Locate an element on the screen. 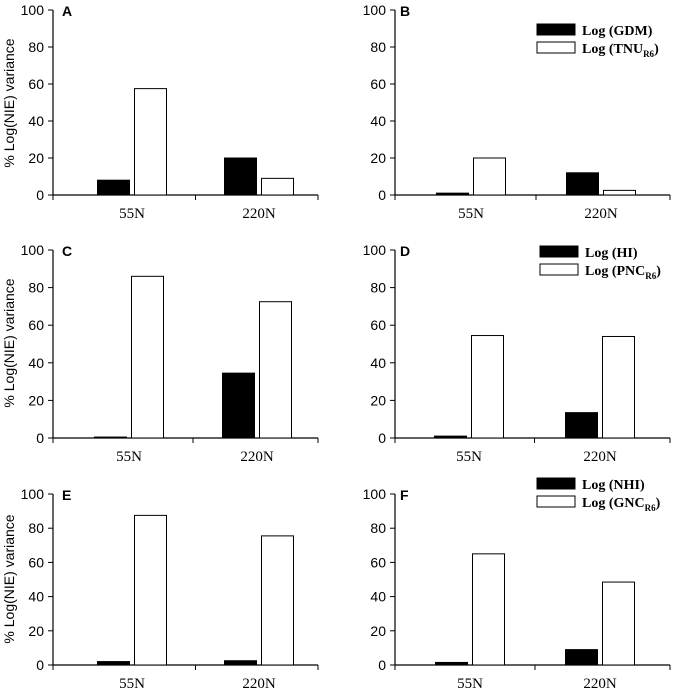  panel-letter: D is located at coordinates (405, 251).